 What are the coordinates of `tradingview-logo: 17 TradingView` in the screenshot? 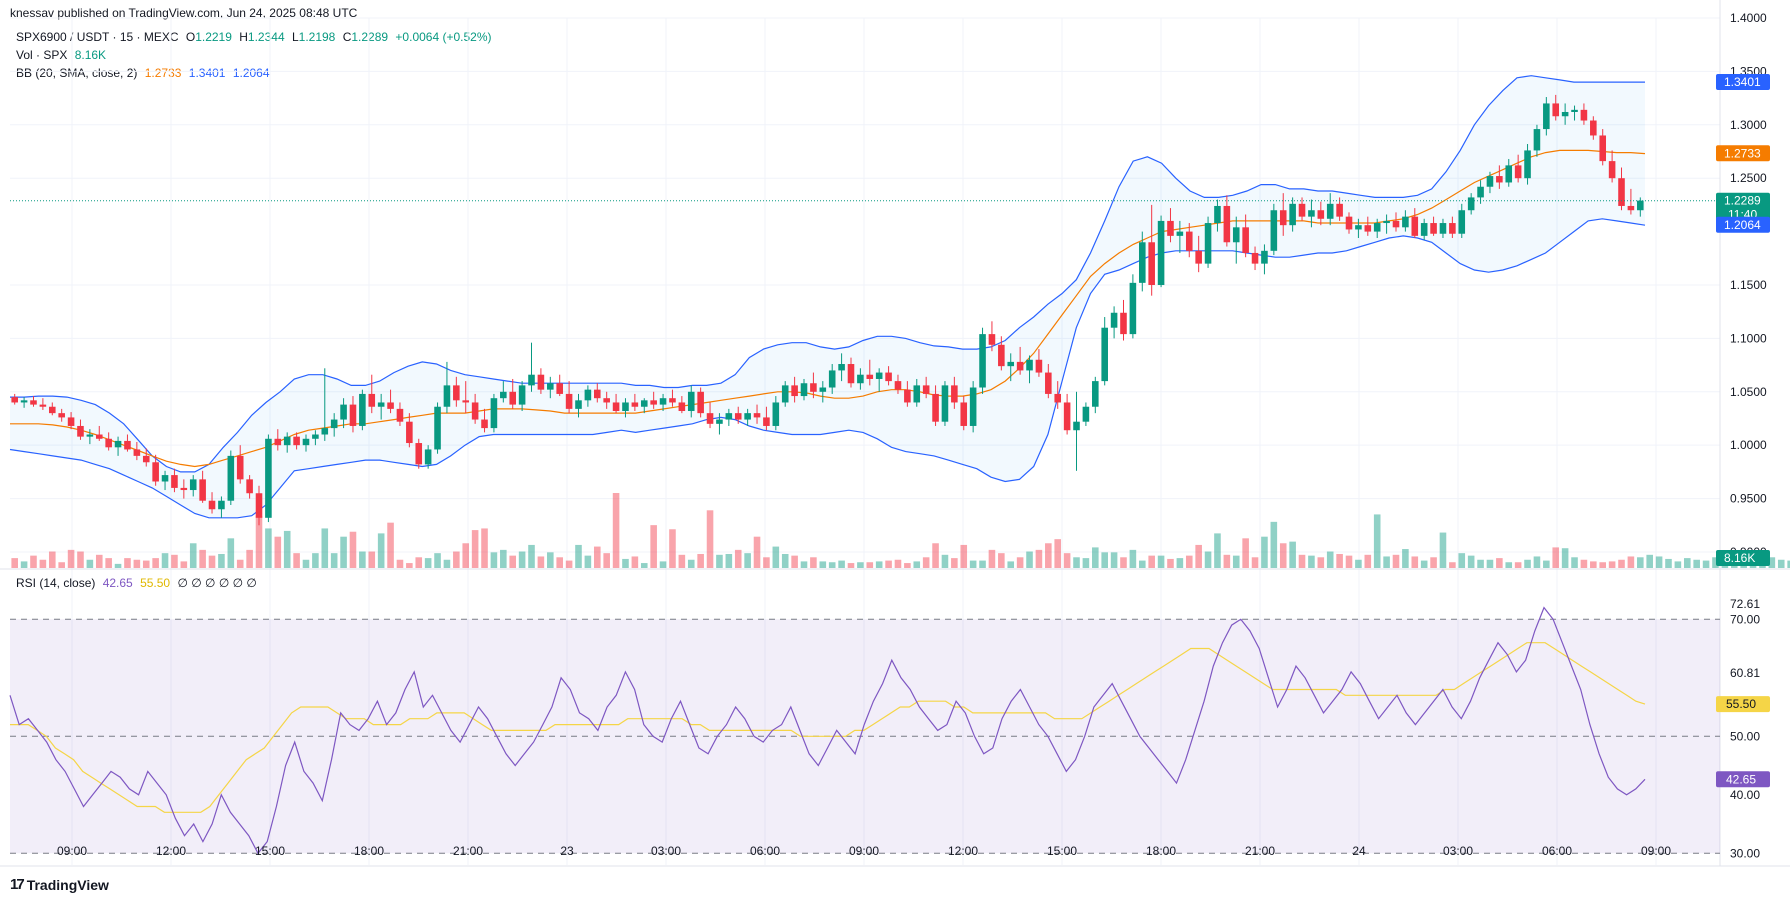 It's located at (59, 884).